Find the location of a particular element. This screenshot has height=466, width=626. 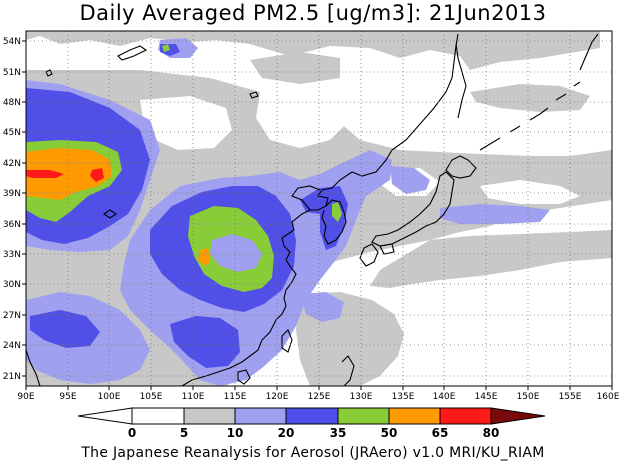

korea-peninsula is located at coordinates (334, 222).